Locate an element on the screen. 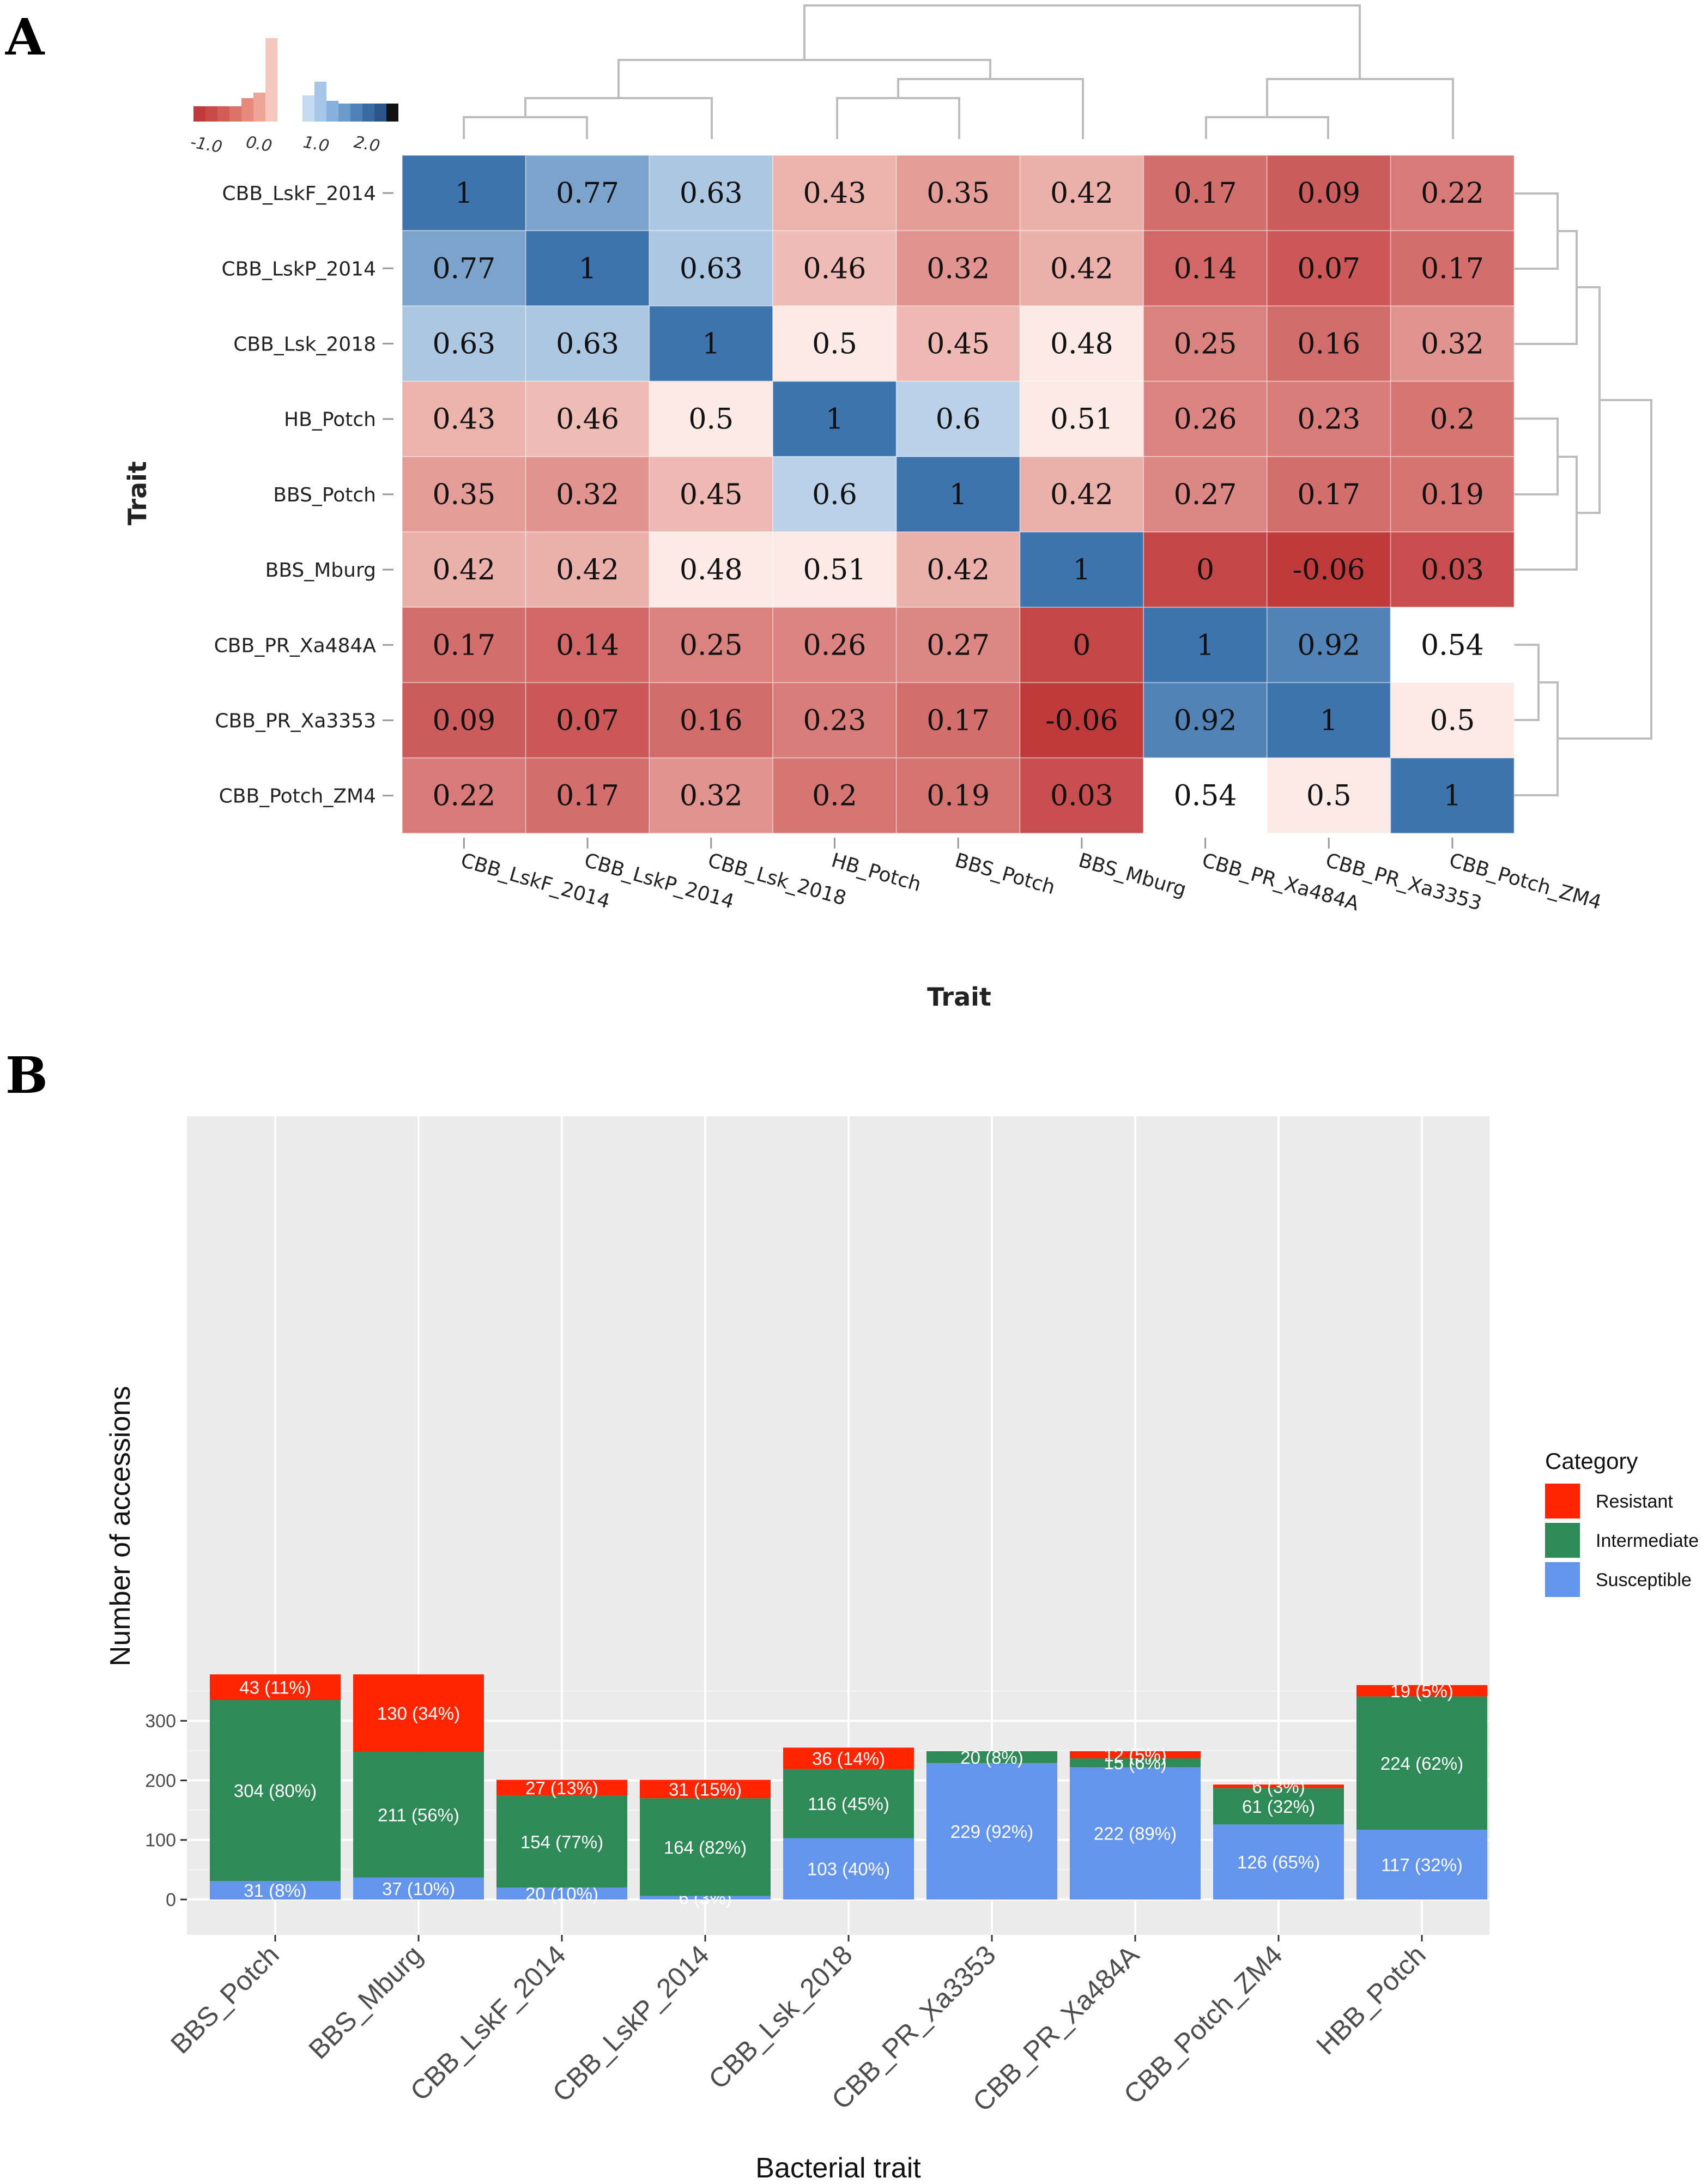 The height and width of the screenshot is (2184, 1708). bar-x-title: Bacterial trait is located at coordinates (838, 2168).